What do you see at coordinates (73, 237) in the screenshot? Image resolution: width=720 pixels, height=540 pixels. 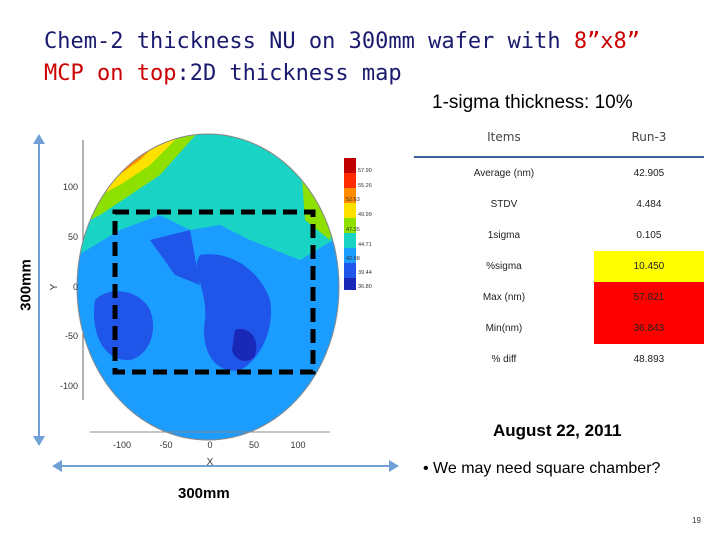 I see `y-tick-label: 50` at bounding box center [73, 237].